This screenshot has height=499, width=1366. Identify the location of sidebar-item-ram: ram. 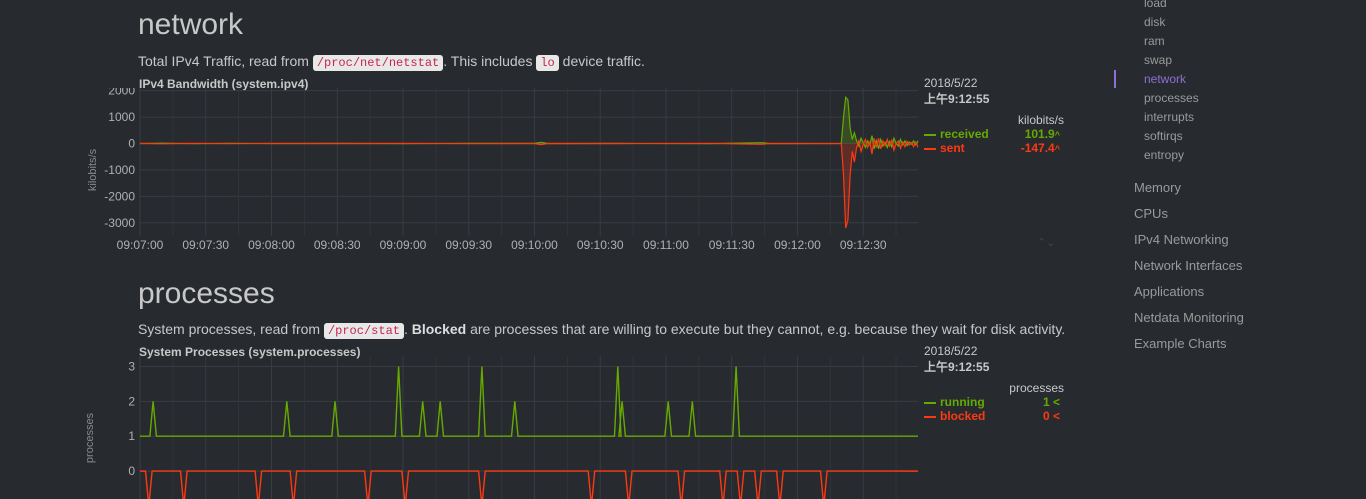
(1154, 41).